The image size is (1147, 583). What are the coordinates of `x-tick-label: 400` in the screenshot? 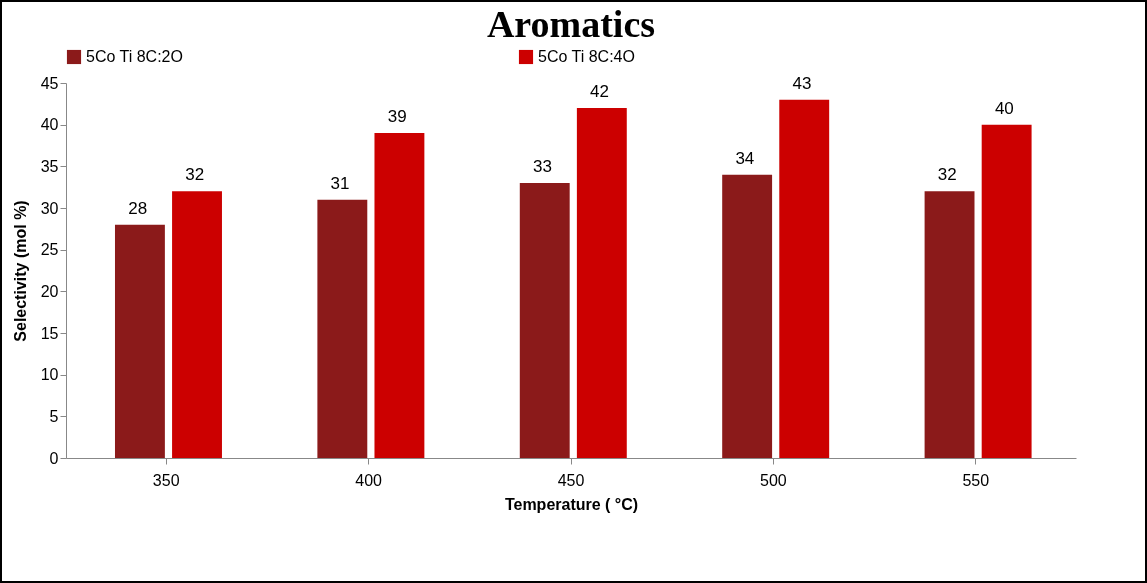 It's located at (369, 480).